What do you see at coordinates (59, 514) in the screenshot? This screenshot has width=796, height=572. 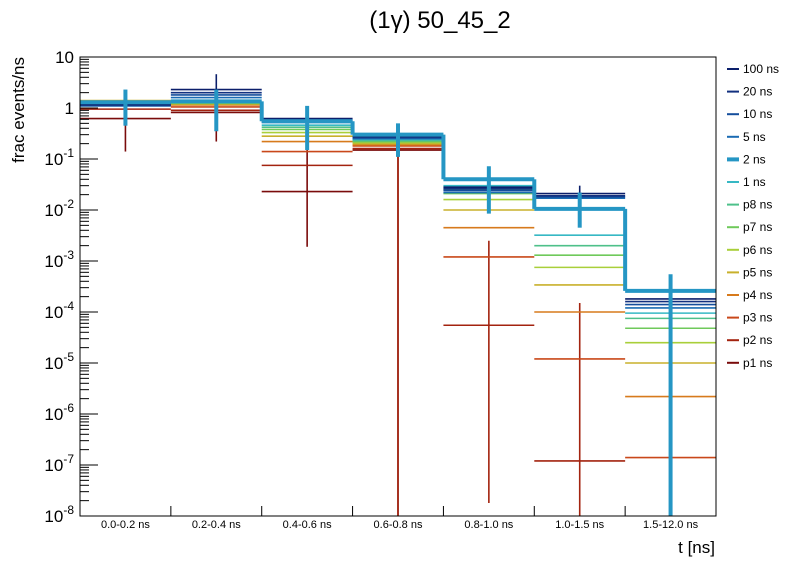 I see `y-tick-label: 10⁻⁸` at bounding box center [59, 514].